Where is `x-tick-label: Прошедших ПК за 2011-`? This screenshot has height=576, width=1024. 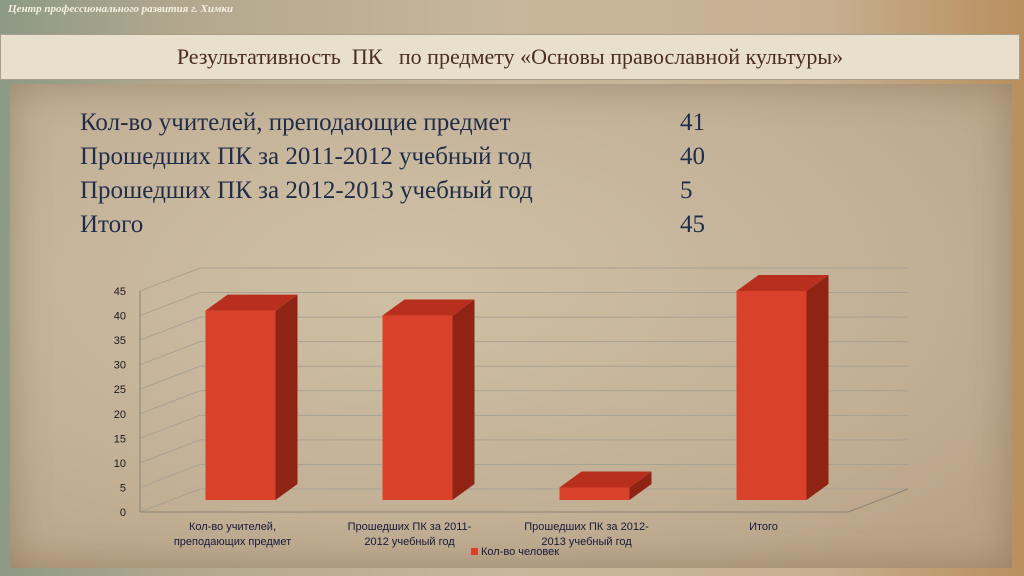 x-tick-label: Прошедших ПК за 2011- is located at coordinates (410, 527).